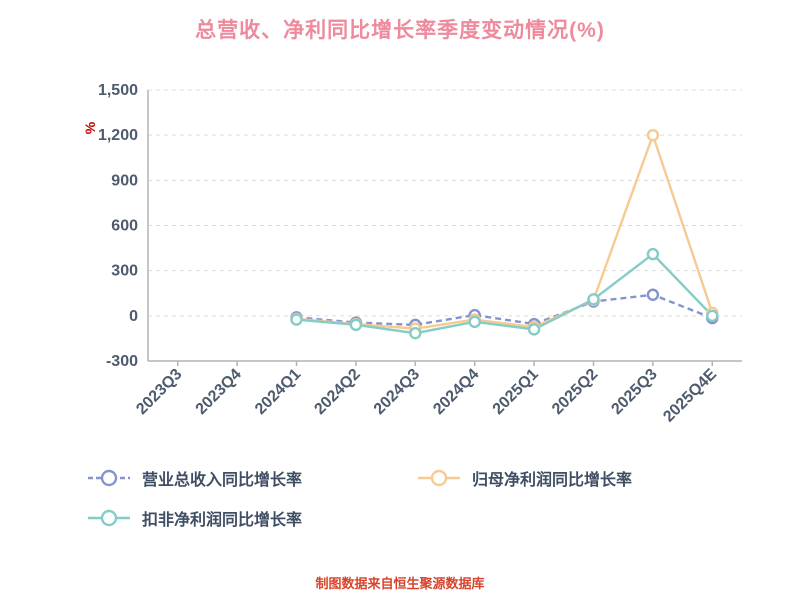  What do you see at coordinates (400, 583) in the screenshot?
I see `data-source-note: 制图数据来自恒生聚源数据库` at bounding box center [400, 583].